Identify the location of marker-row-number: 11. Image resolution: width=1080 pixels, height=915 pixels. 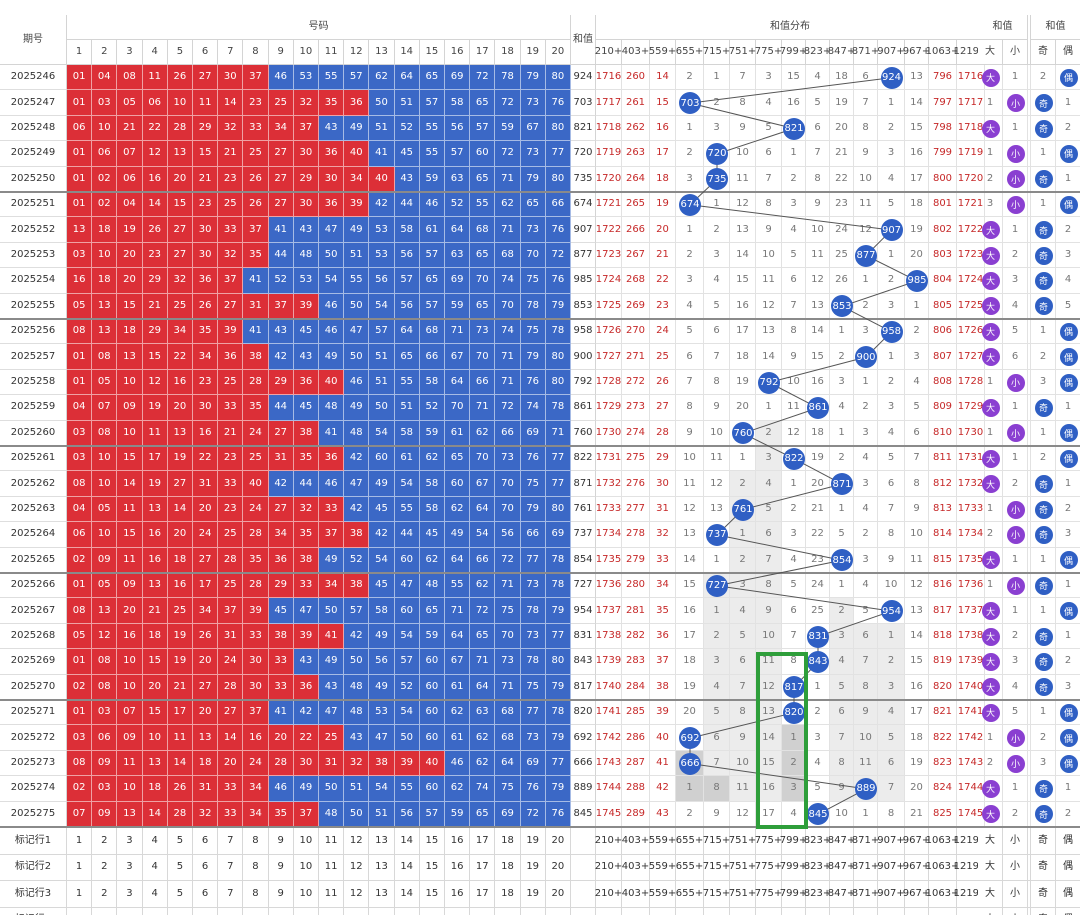
(332, 841).